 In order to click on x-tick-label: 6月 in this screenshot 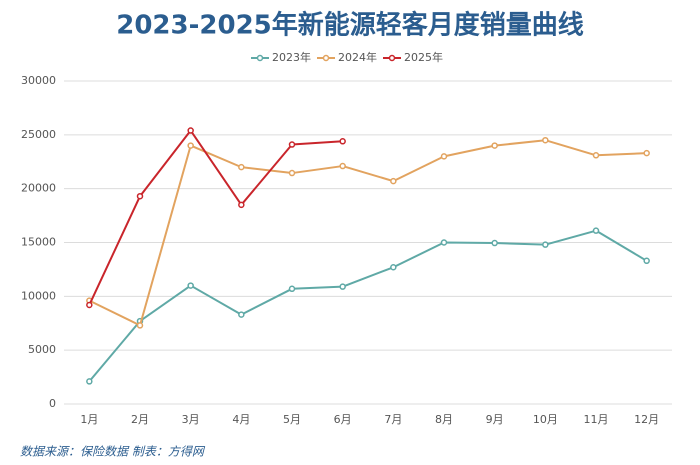, I will do `click(343, 419)`.